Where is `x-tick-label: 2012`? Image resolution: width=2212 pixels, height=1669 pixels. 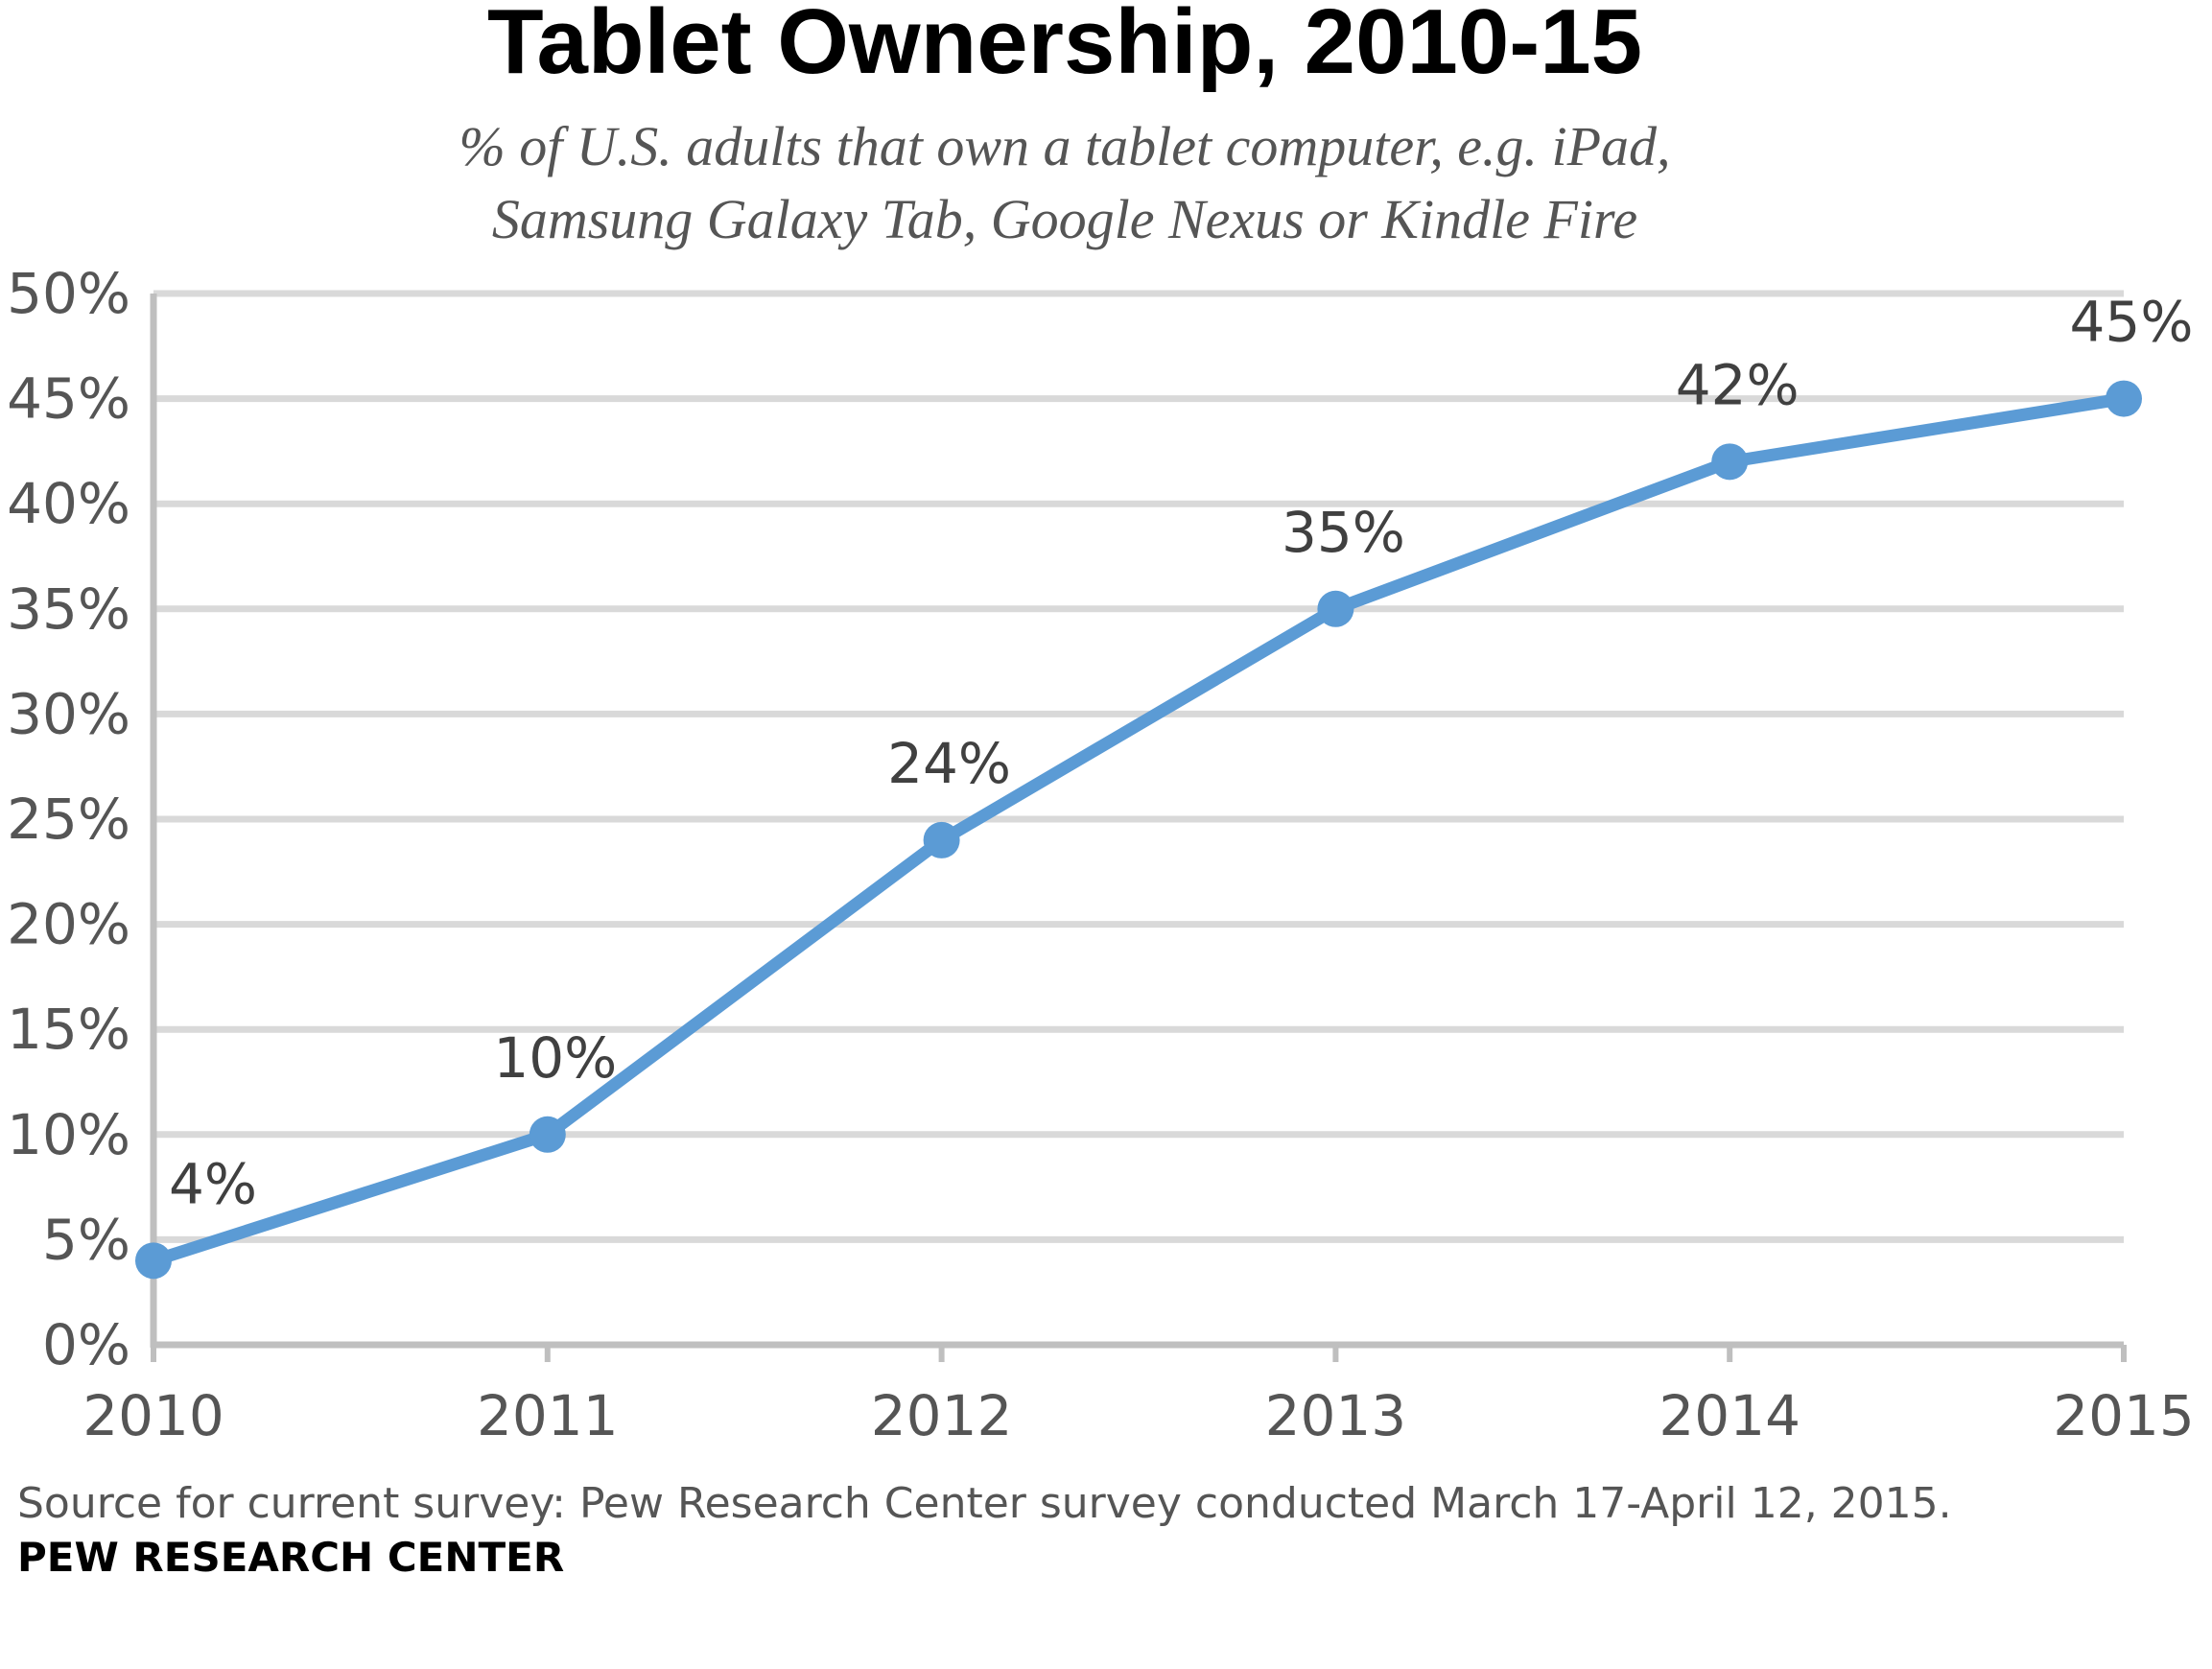
x-tick-label: 2012 is located at coordinates (942, 1415).